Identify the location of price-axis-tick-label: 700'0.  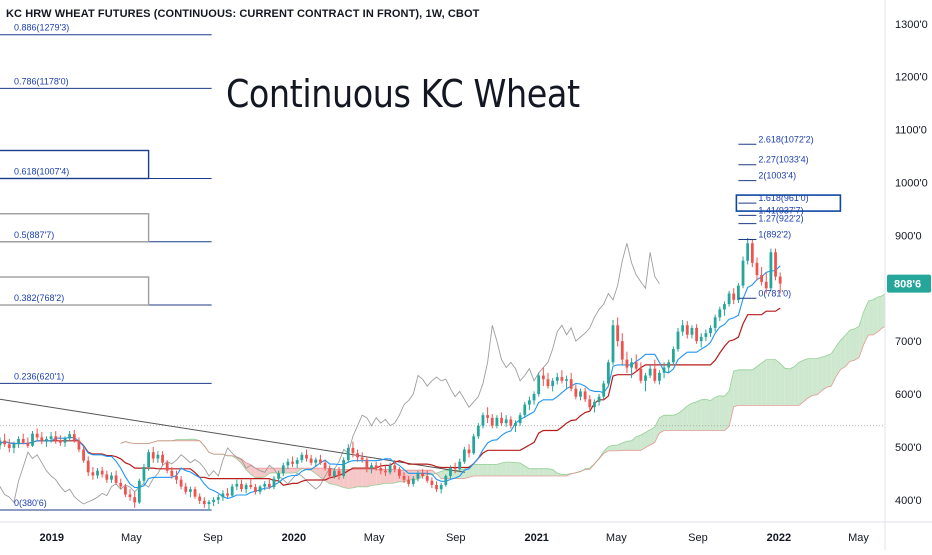
(908, 342).